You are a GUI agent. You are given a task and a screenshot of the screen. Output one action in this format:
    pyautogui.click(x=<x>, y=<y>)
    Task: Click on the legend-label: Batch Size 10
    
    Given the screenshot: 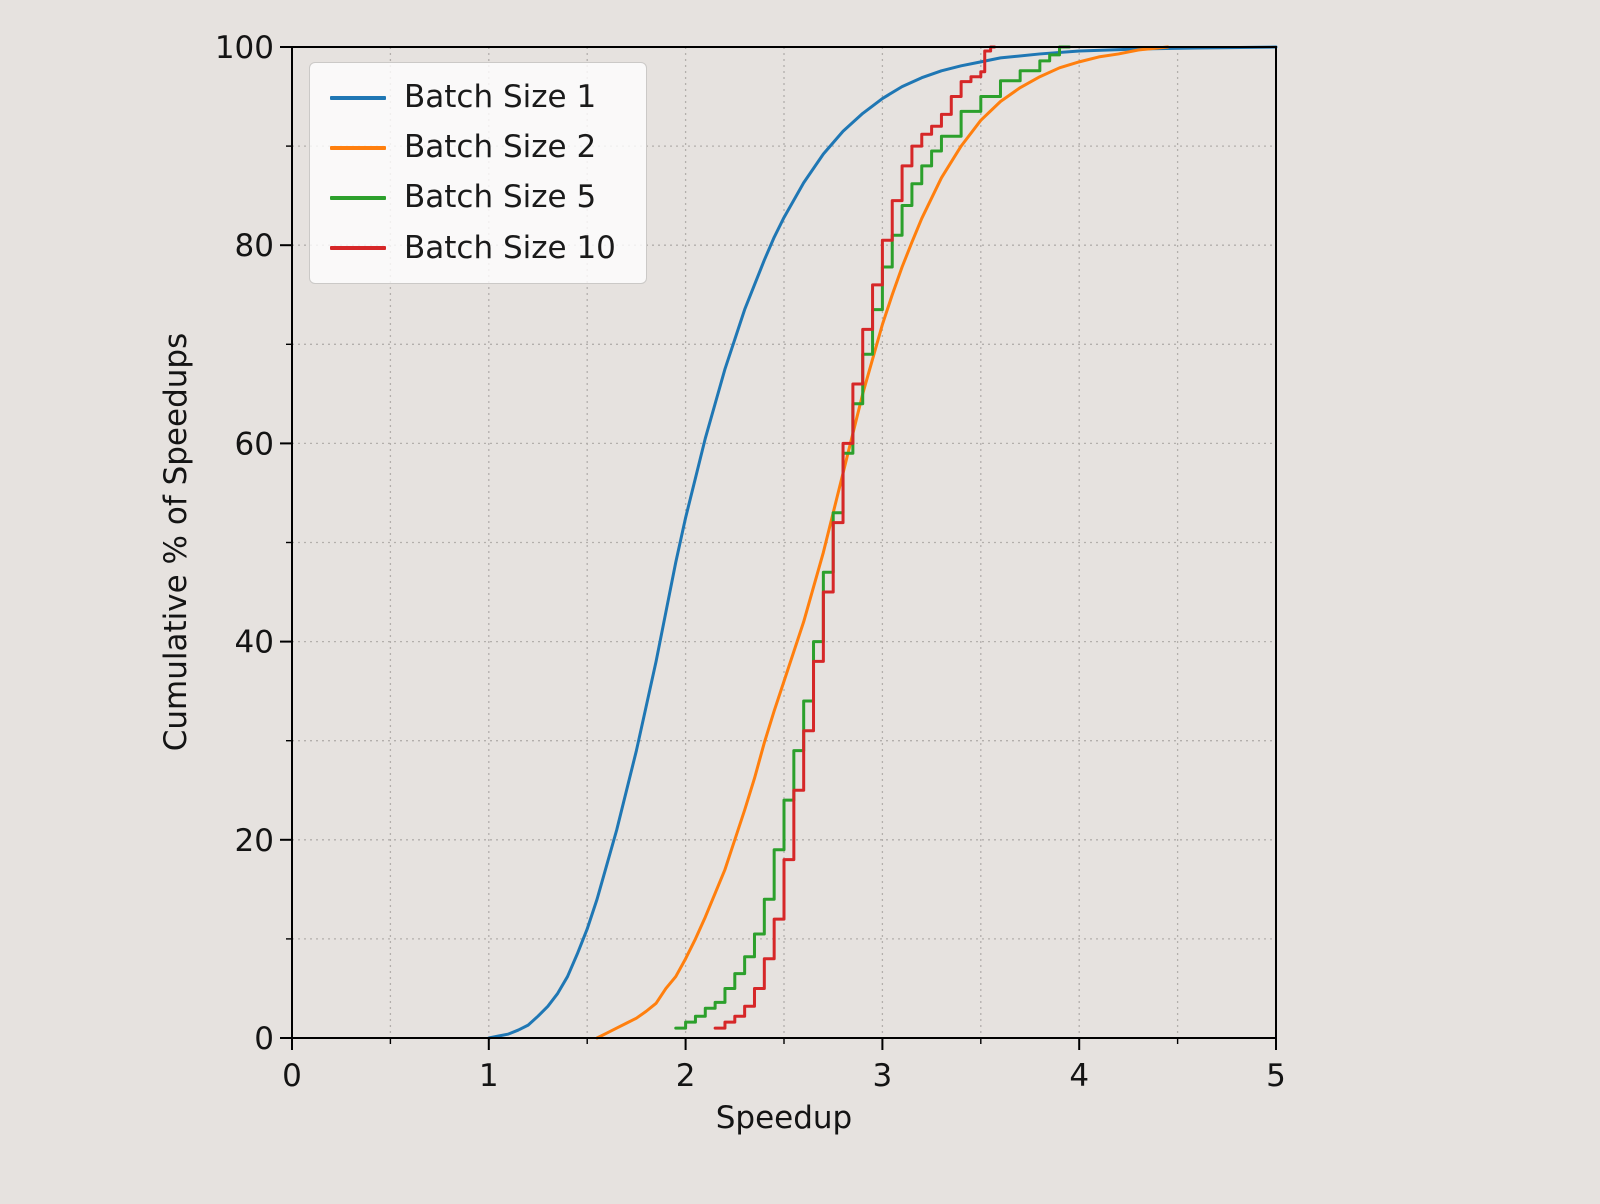 What is the action you would take?
    pyautogui.click(x=510, y=247)
    